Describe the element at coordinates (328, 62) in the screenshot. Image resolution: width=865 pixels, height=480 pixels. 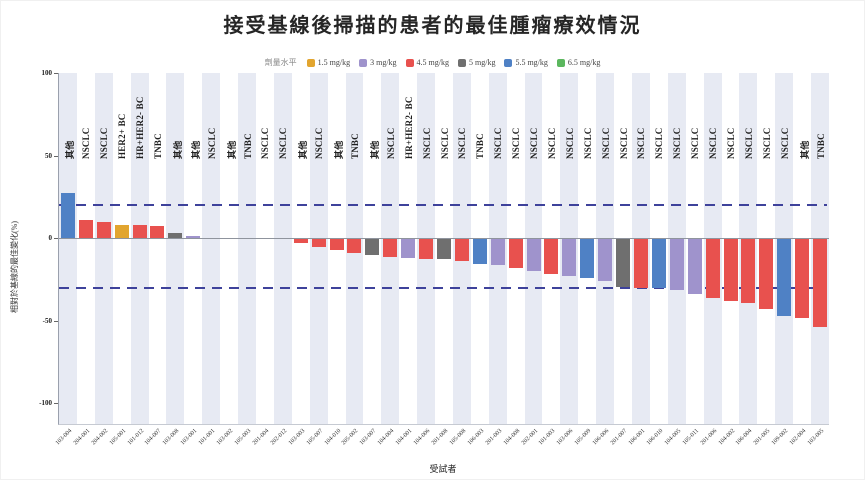
I see `legend-item-1.5mgkg: 1.5 mg/kg` at that location.